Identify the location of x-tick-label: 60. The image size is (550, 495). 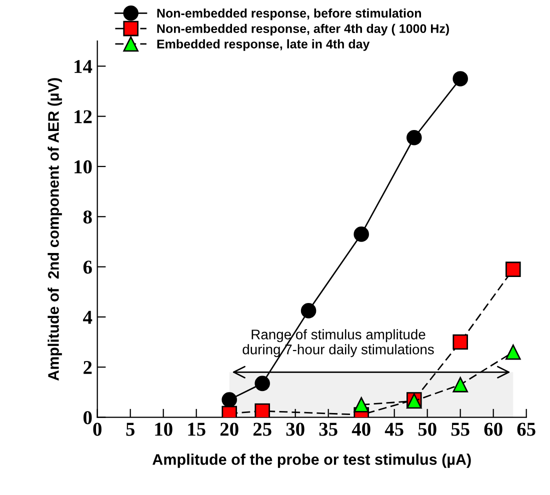
(493, 429).